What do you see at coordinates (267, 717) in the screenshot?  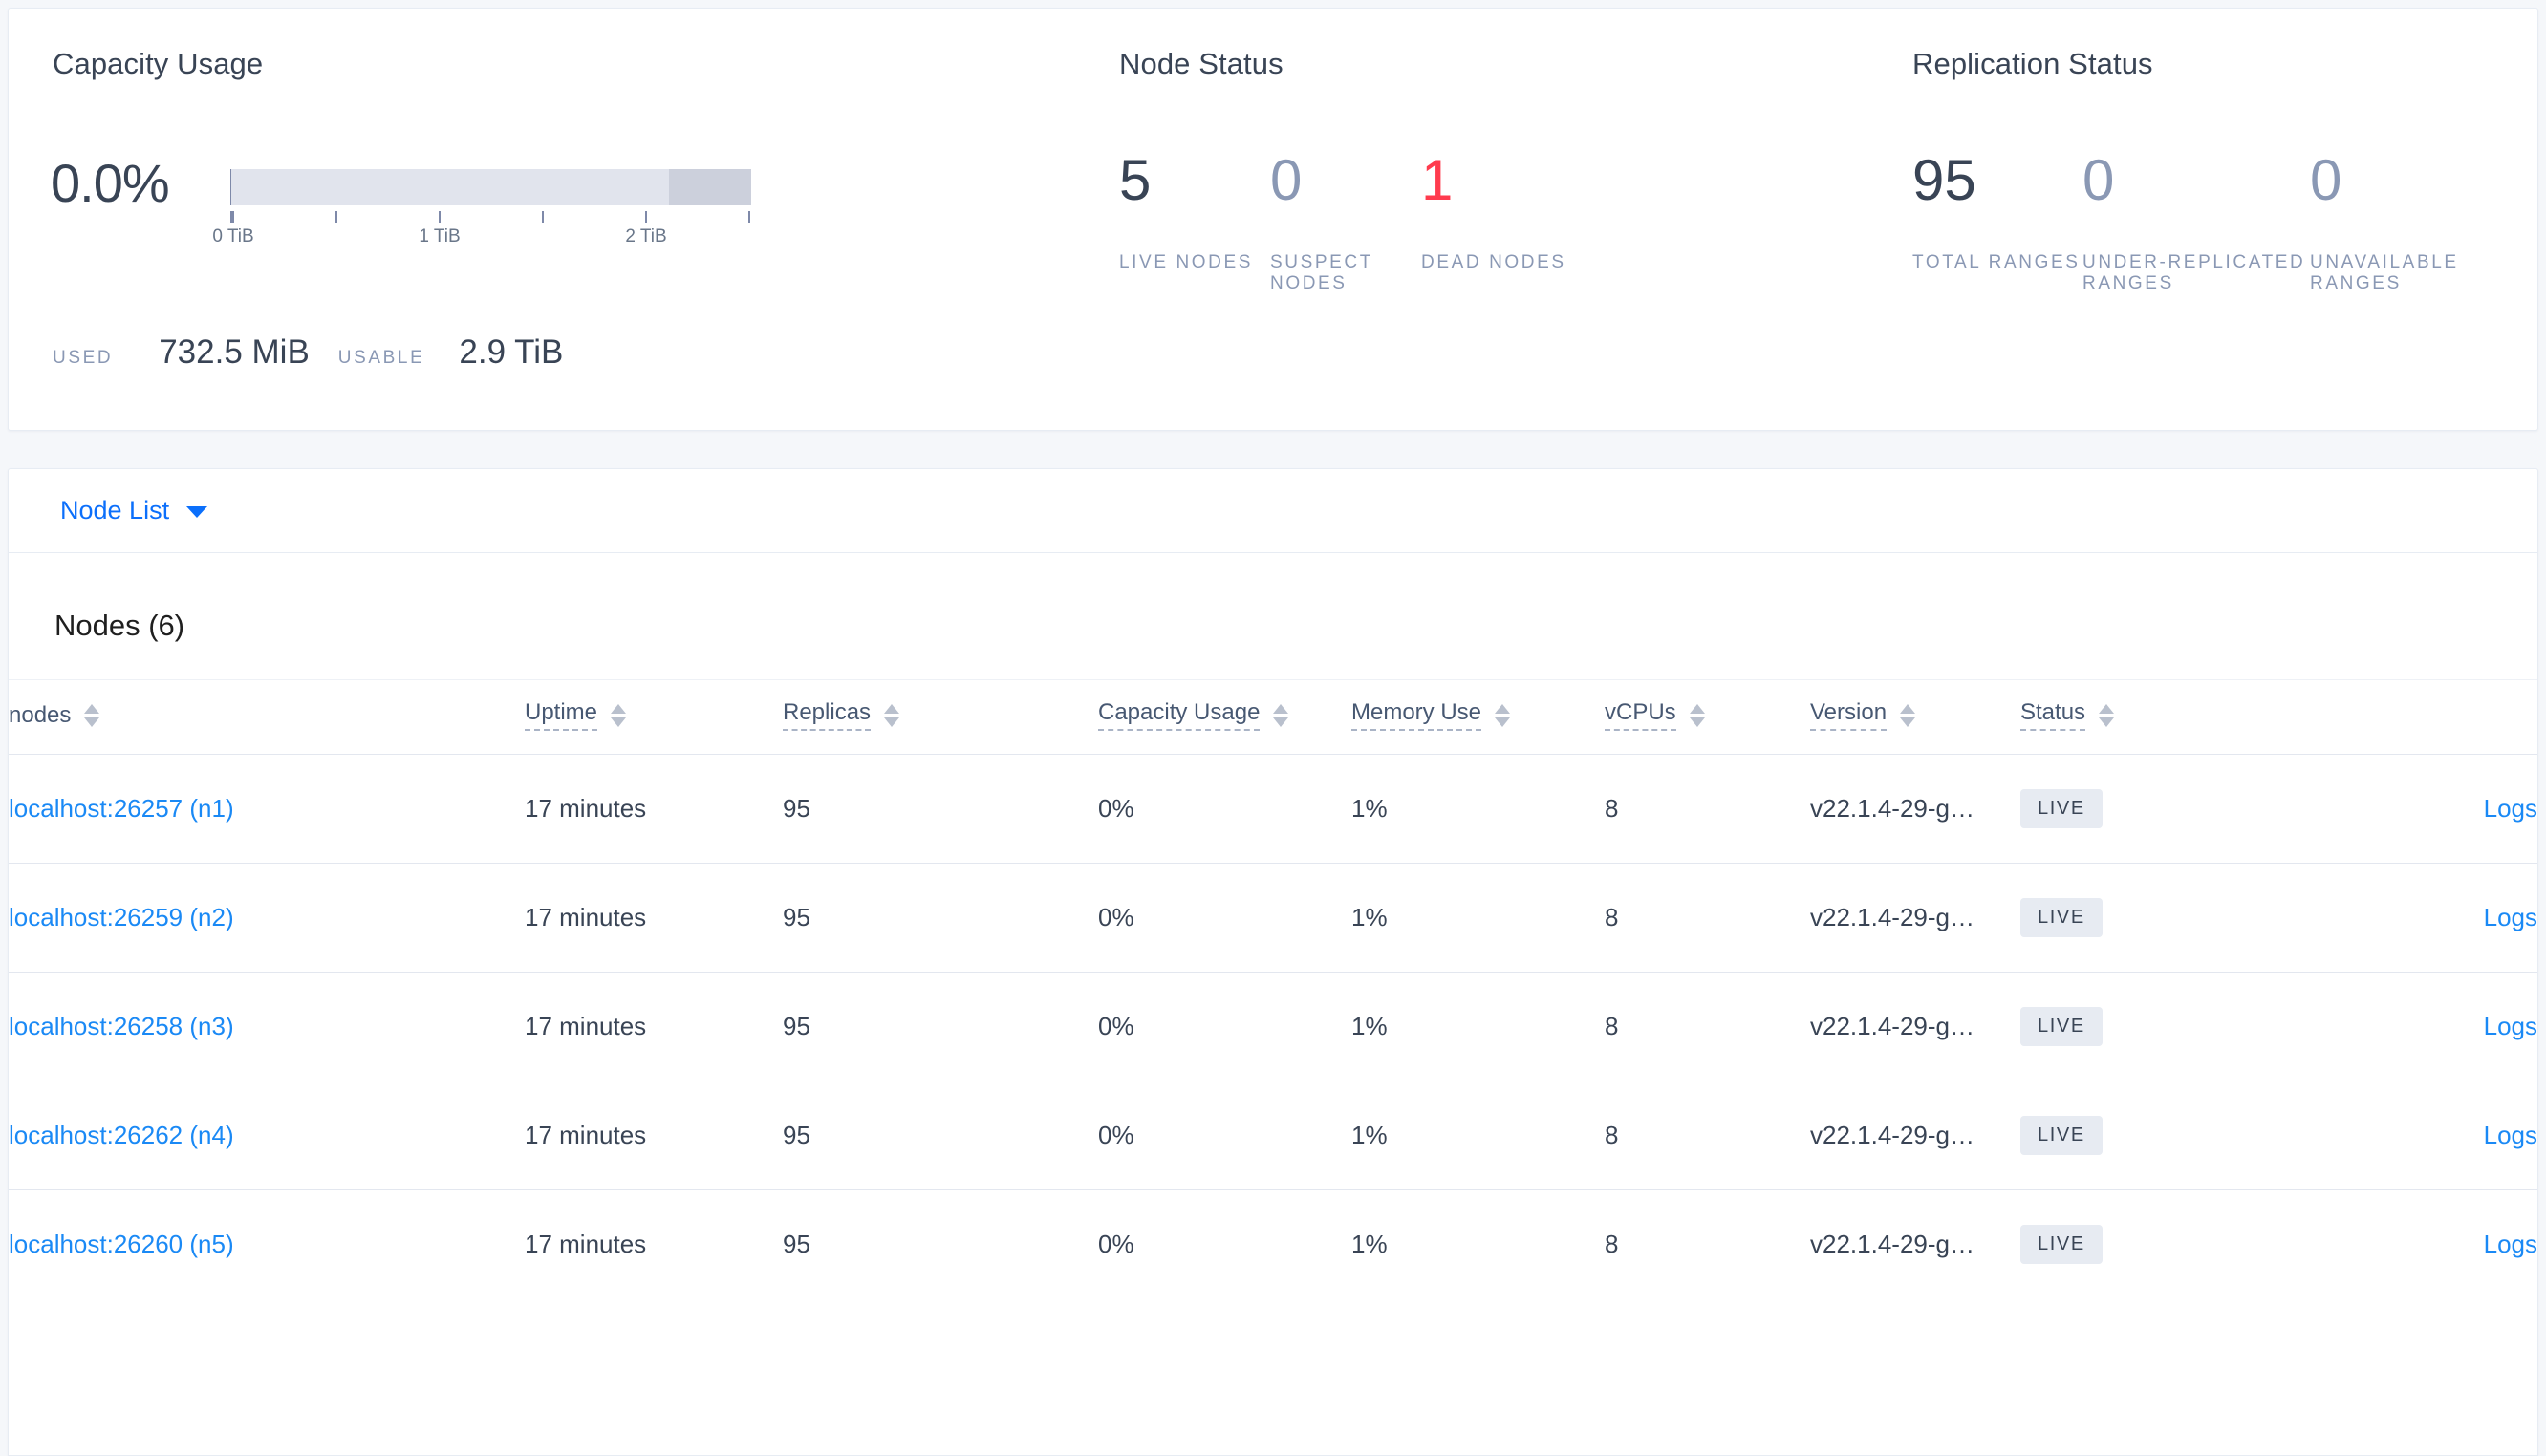 I see `column-header-nodes: nodes` at bounding box center [267, 717].